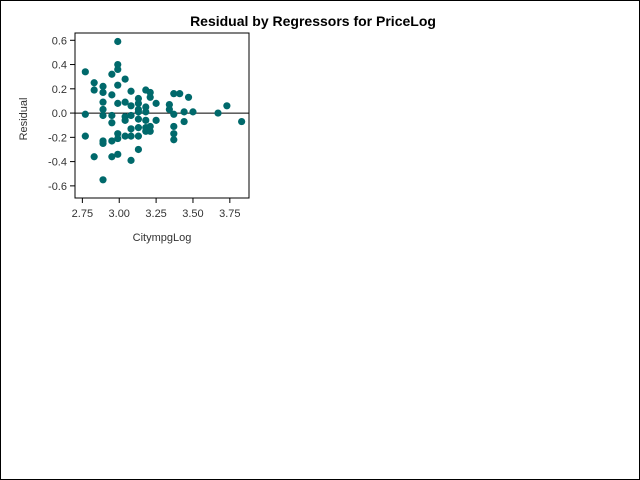 This screenshot has width=640, height=480. I want to click on x-axis-label: CitympgLog, so click(162, 238).